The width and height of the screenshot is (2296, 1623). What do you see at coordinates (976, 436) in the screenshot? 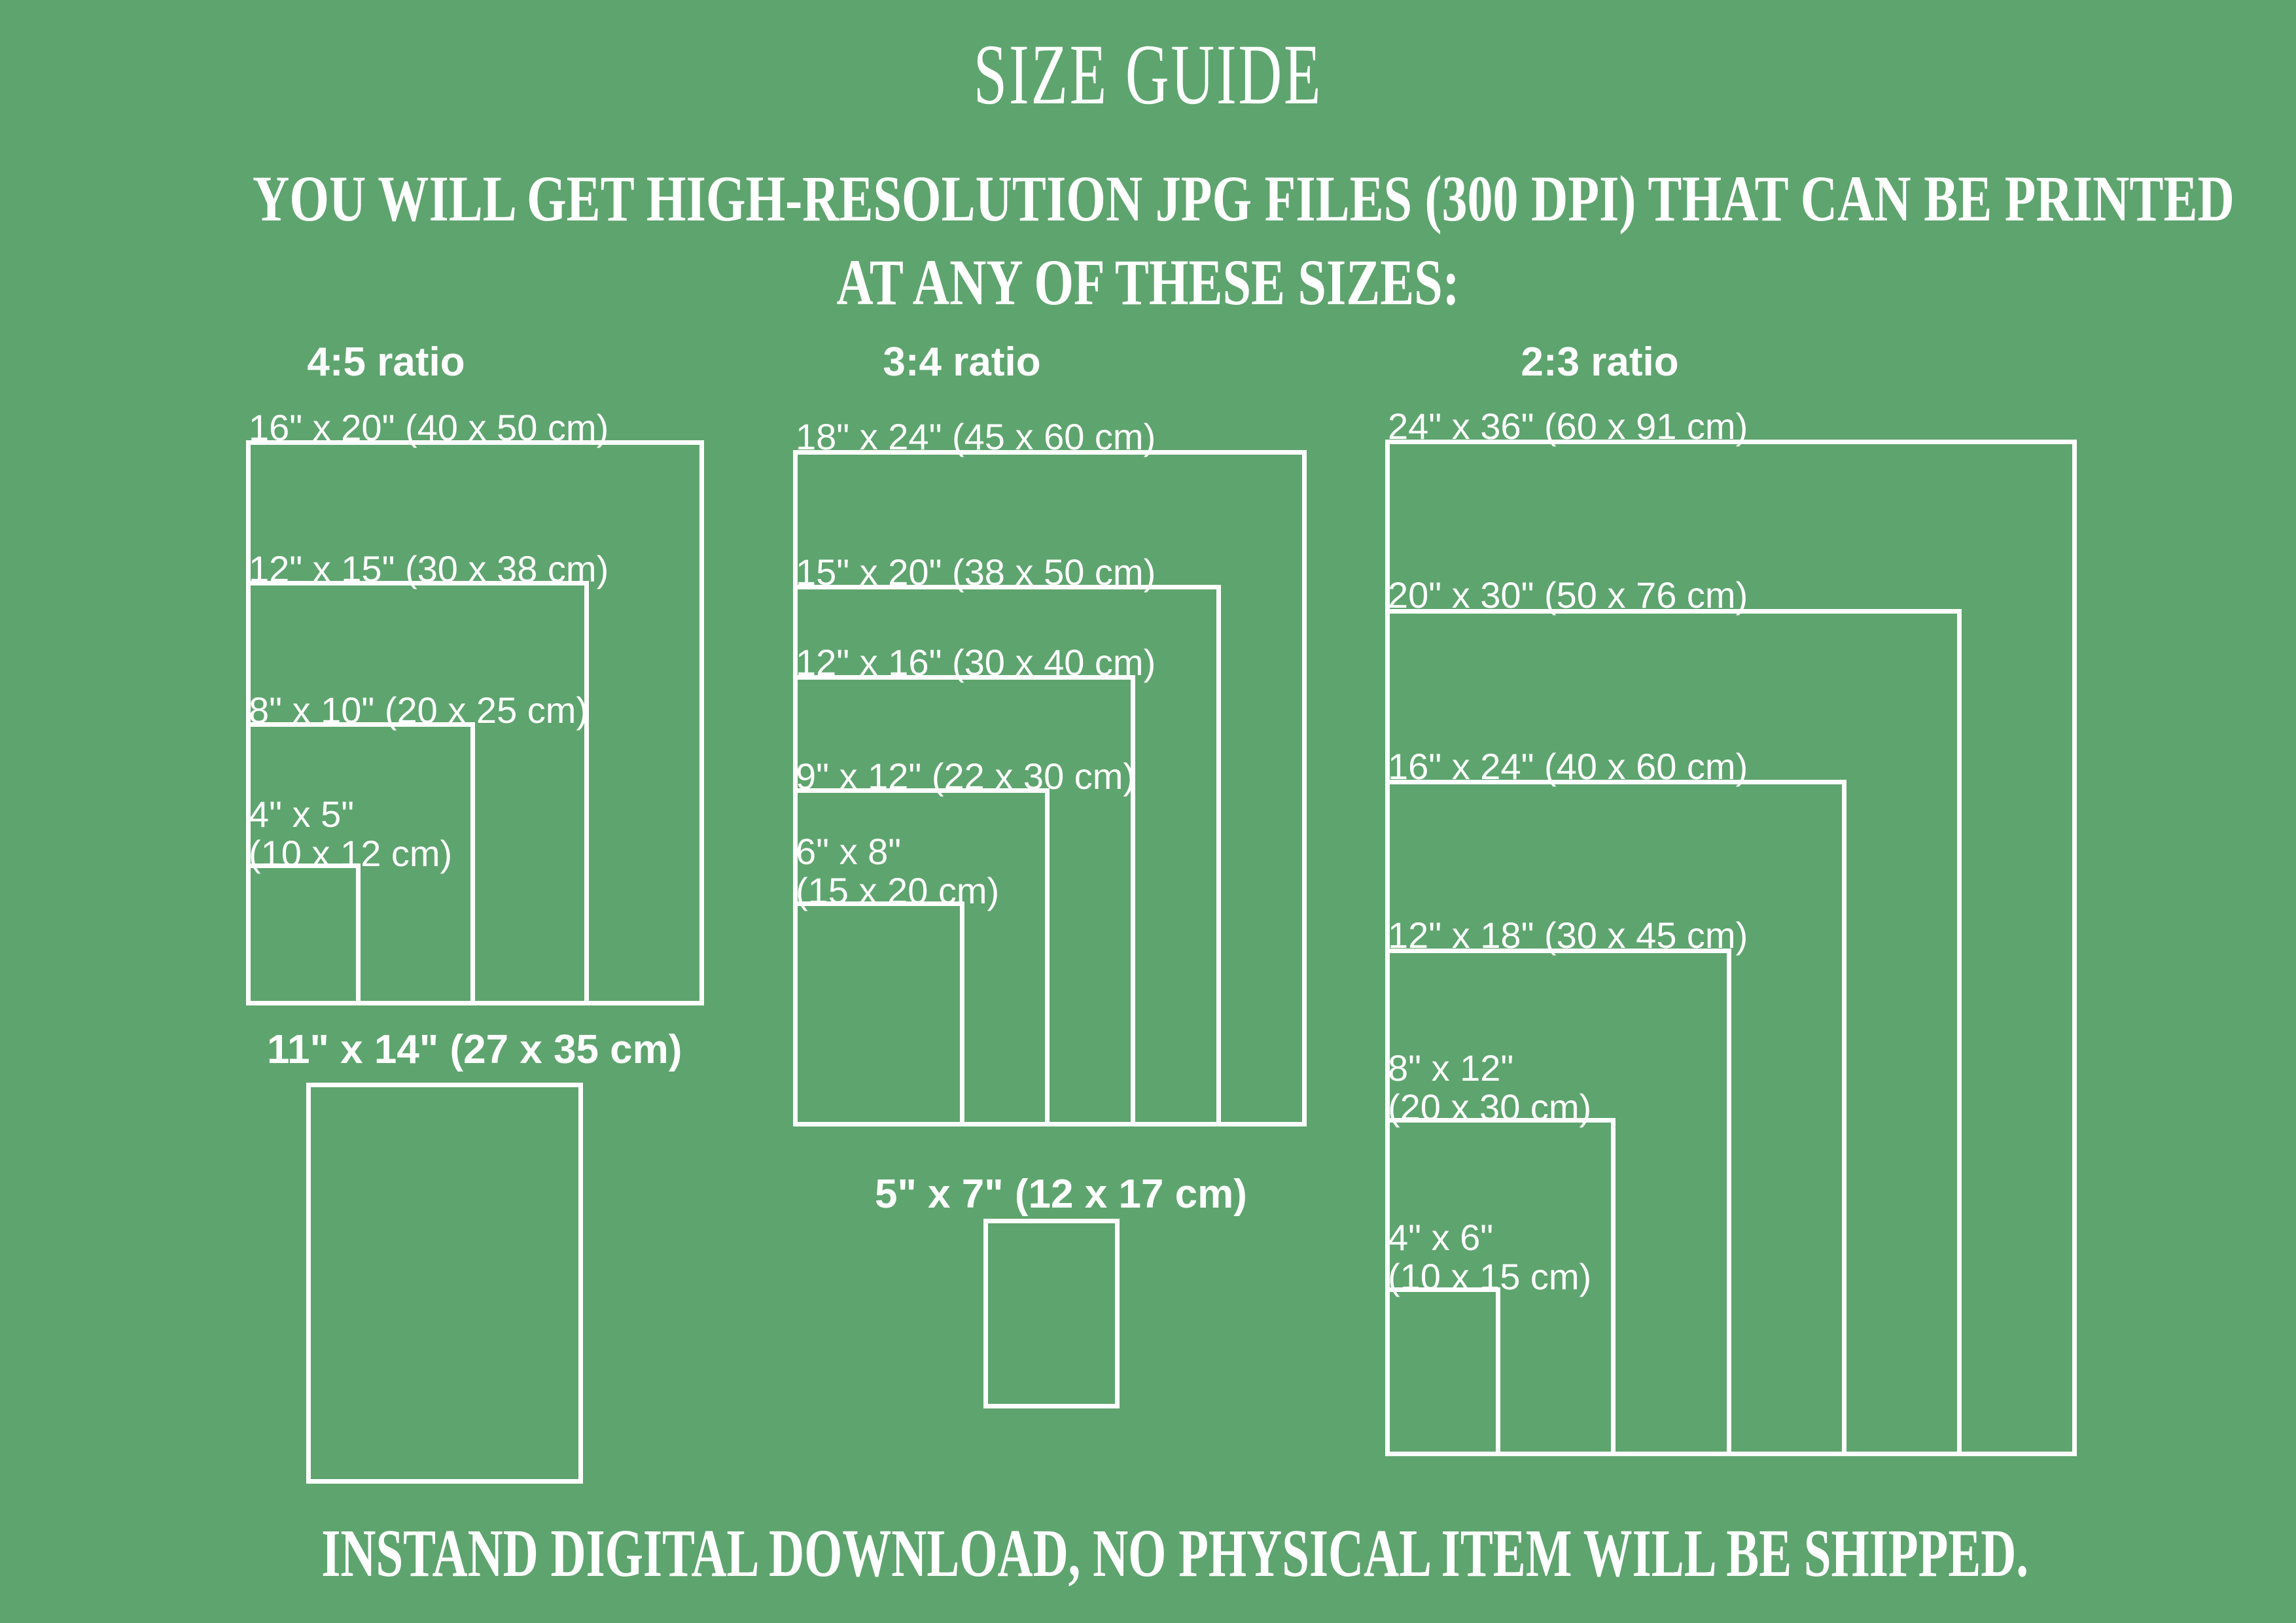
I see `label-18x24: 18" x 24" (45 x 60 cm)` at bounding box center [976, 436].